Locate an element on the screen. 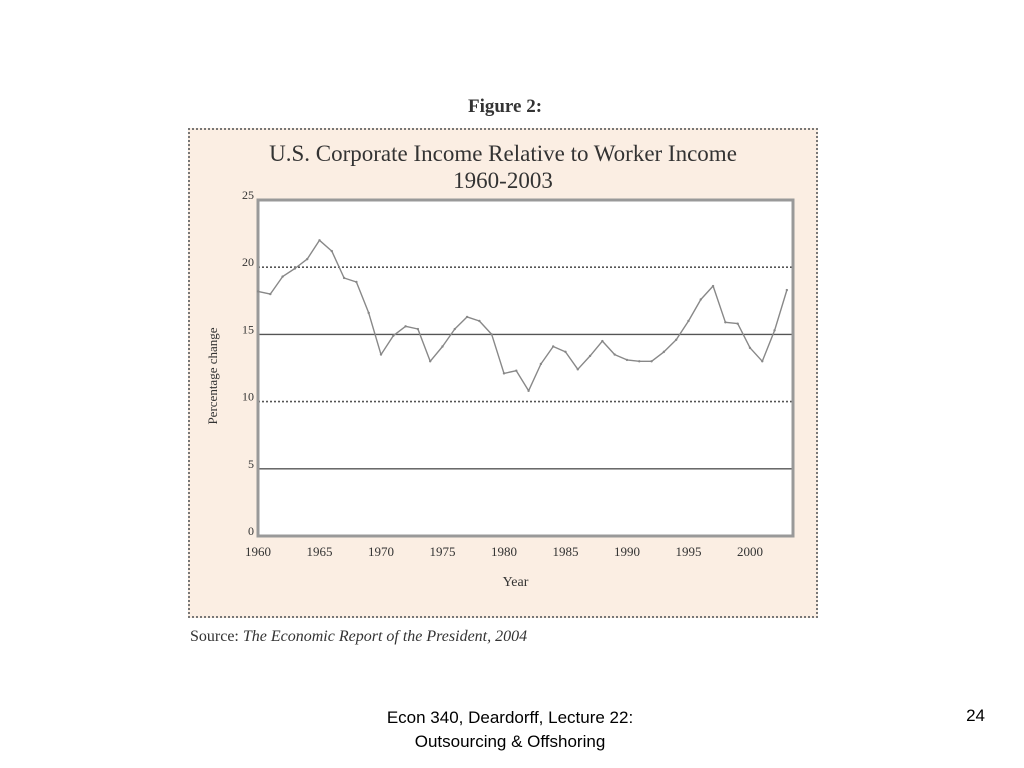 The width and height of the screenshot is (1024, 768). footer-line-2: Outsourcing & Offshoring is located at coordinates (510, 741).